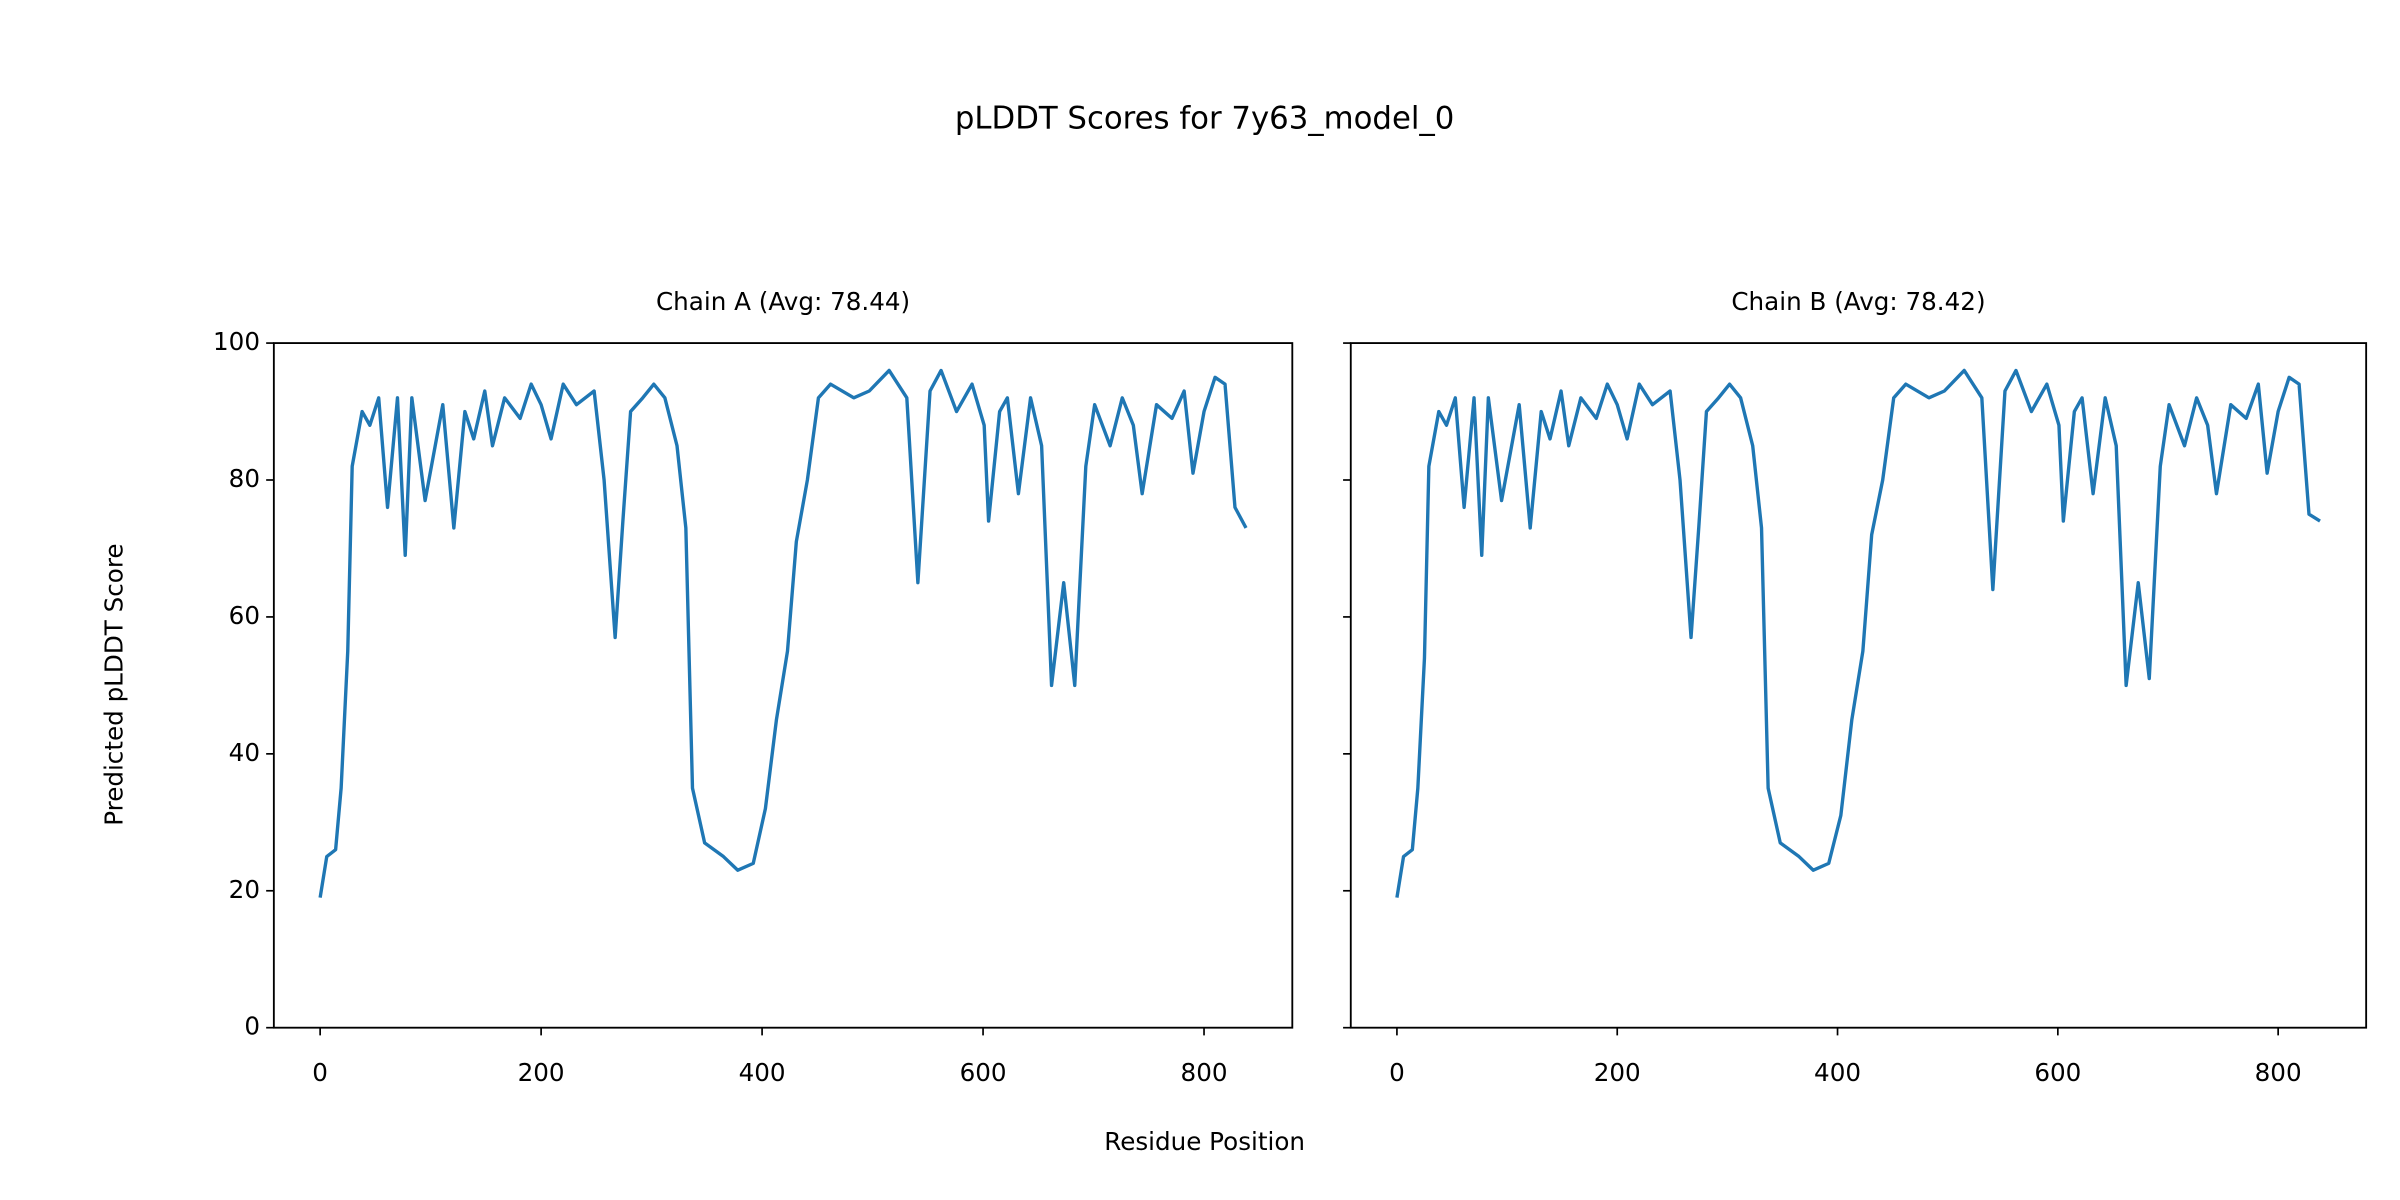 The width and height of the screenshot is (2400, 1200). Describe the element at coordinates (244, 752) in the screenshot. I see `y-tick-label: 40` at that location.